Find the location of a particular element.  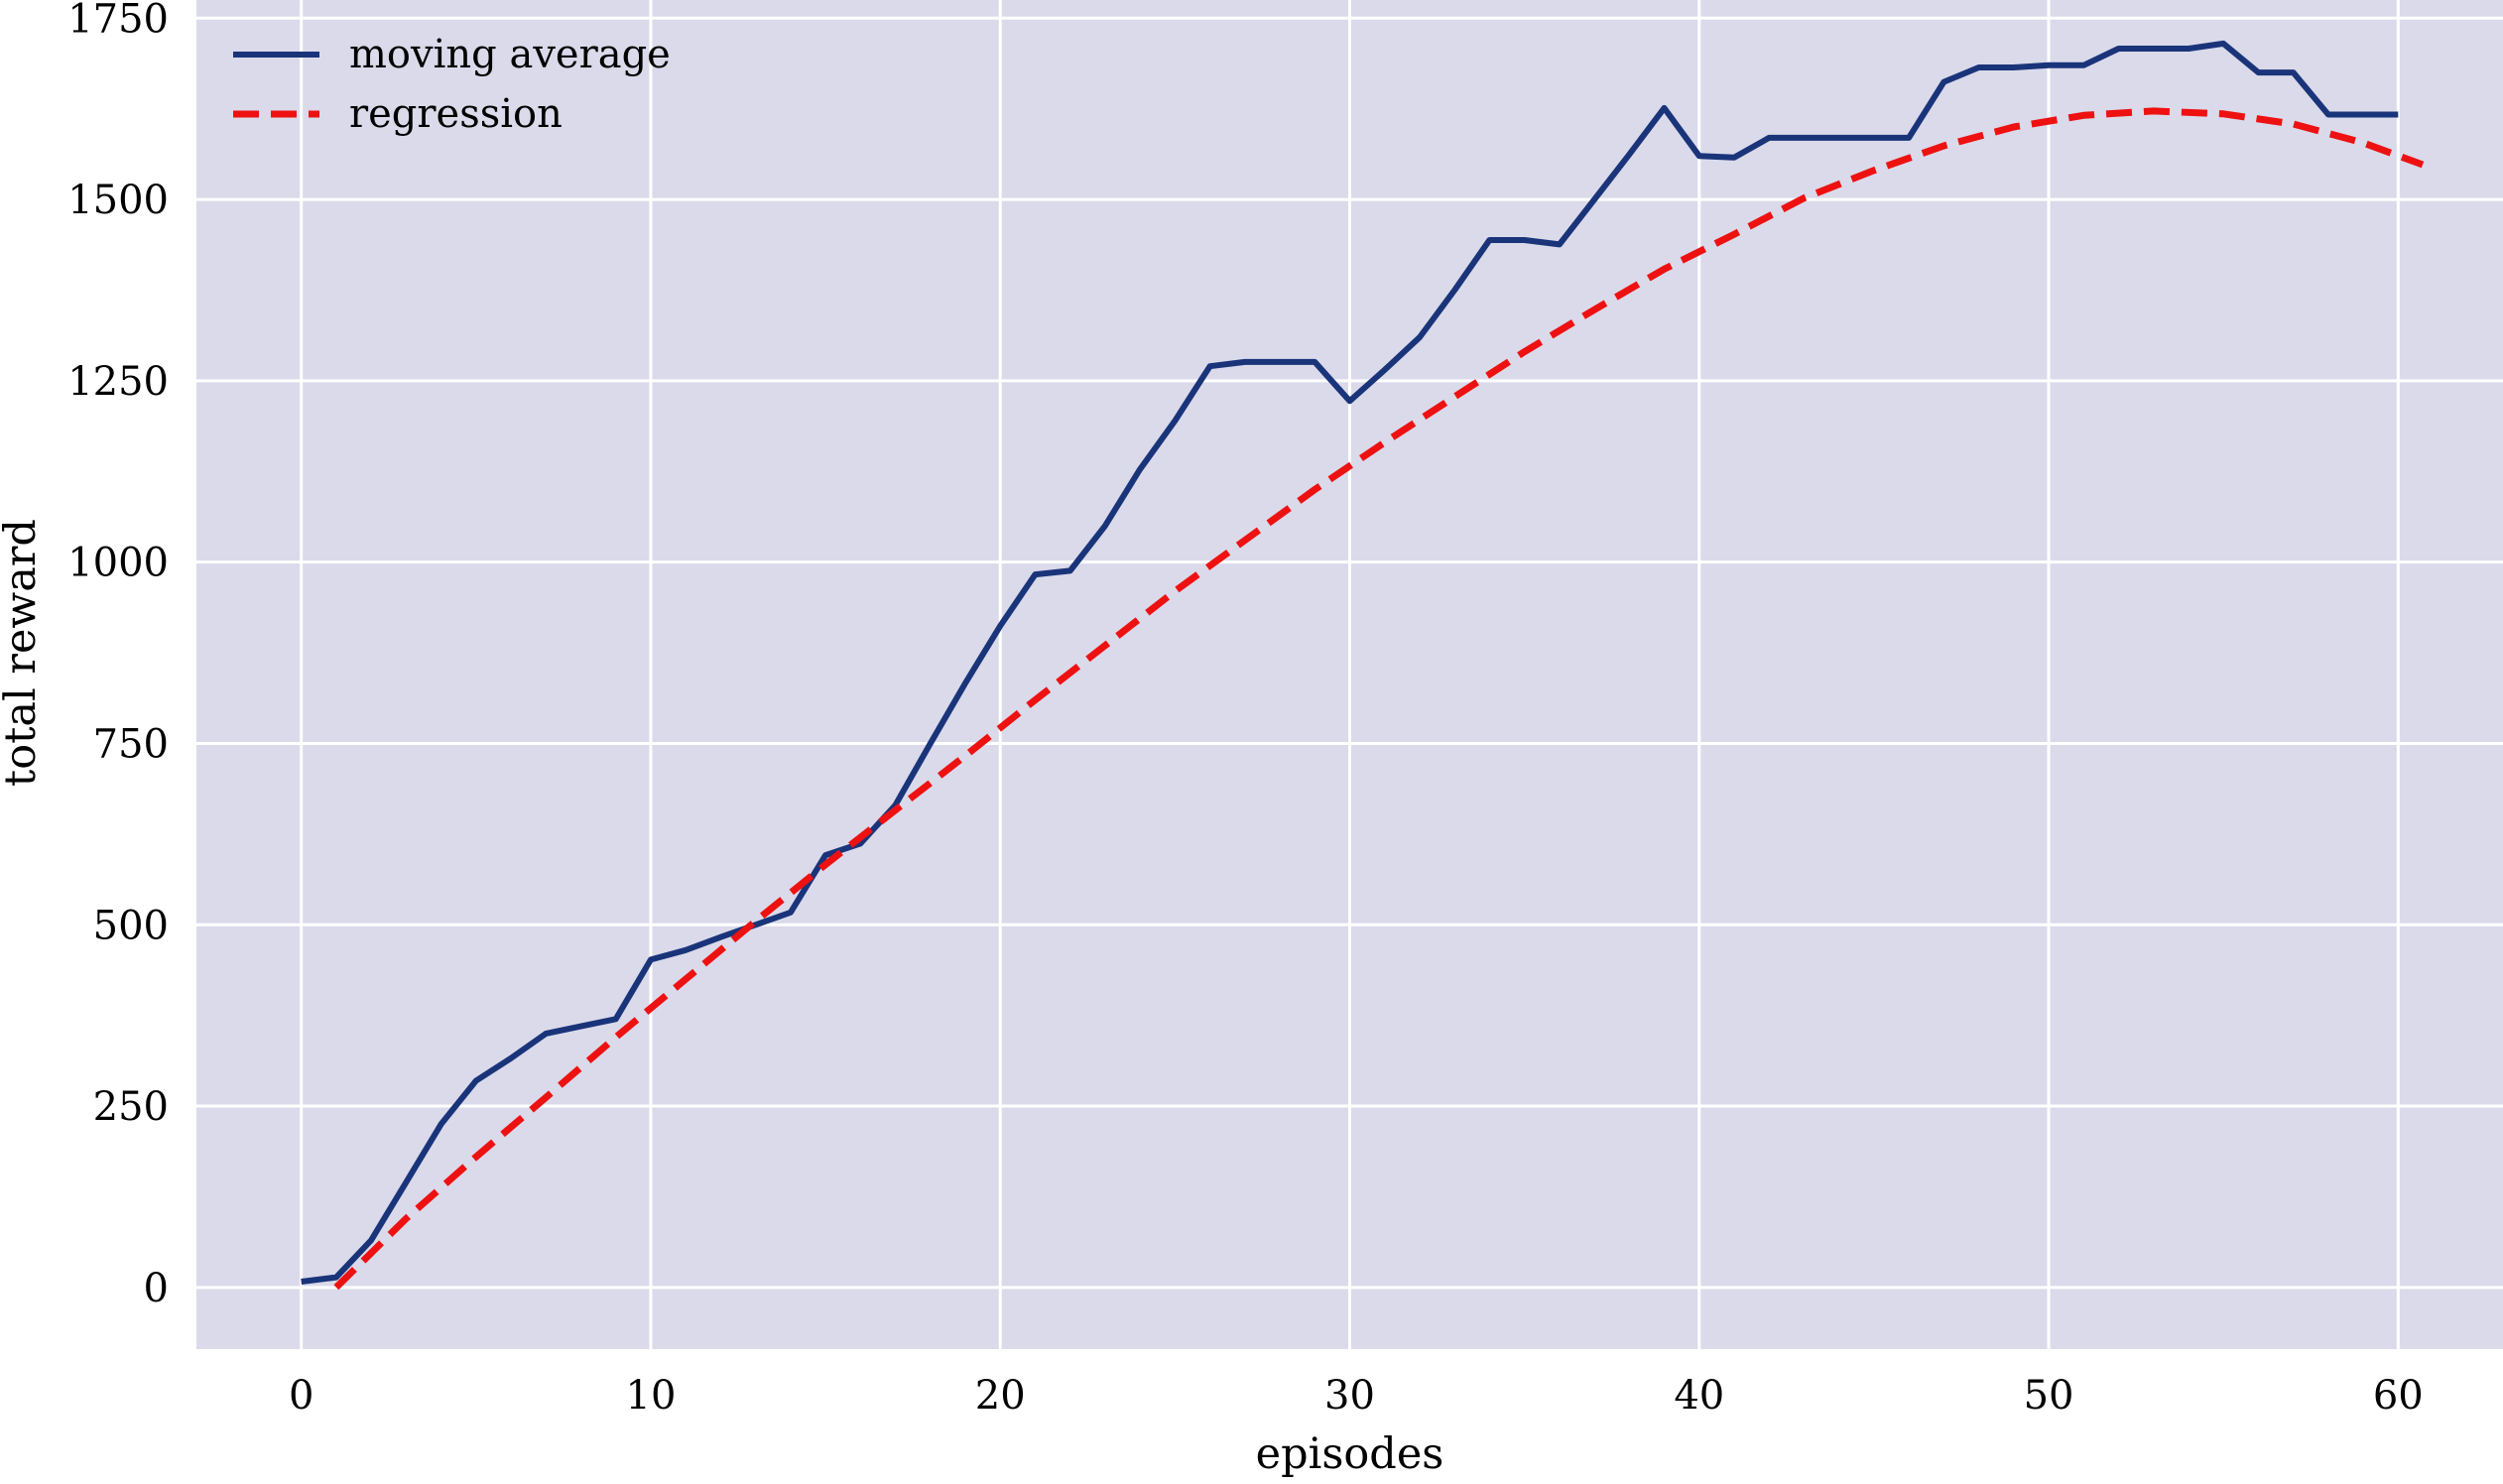

y-tick-label: 1500 is located at coordinates (118, 200).